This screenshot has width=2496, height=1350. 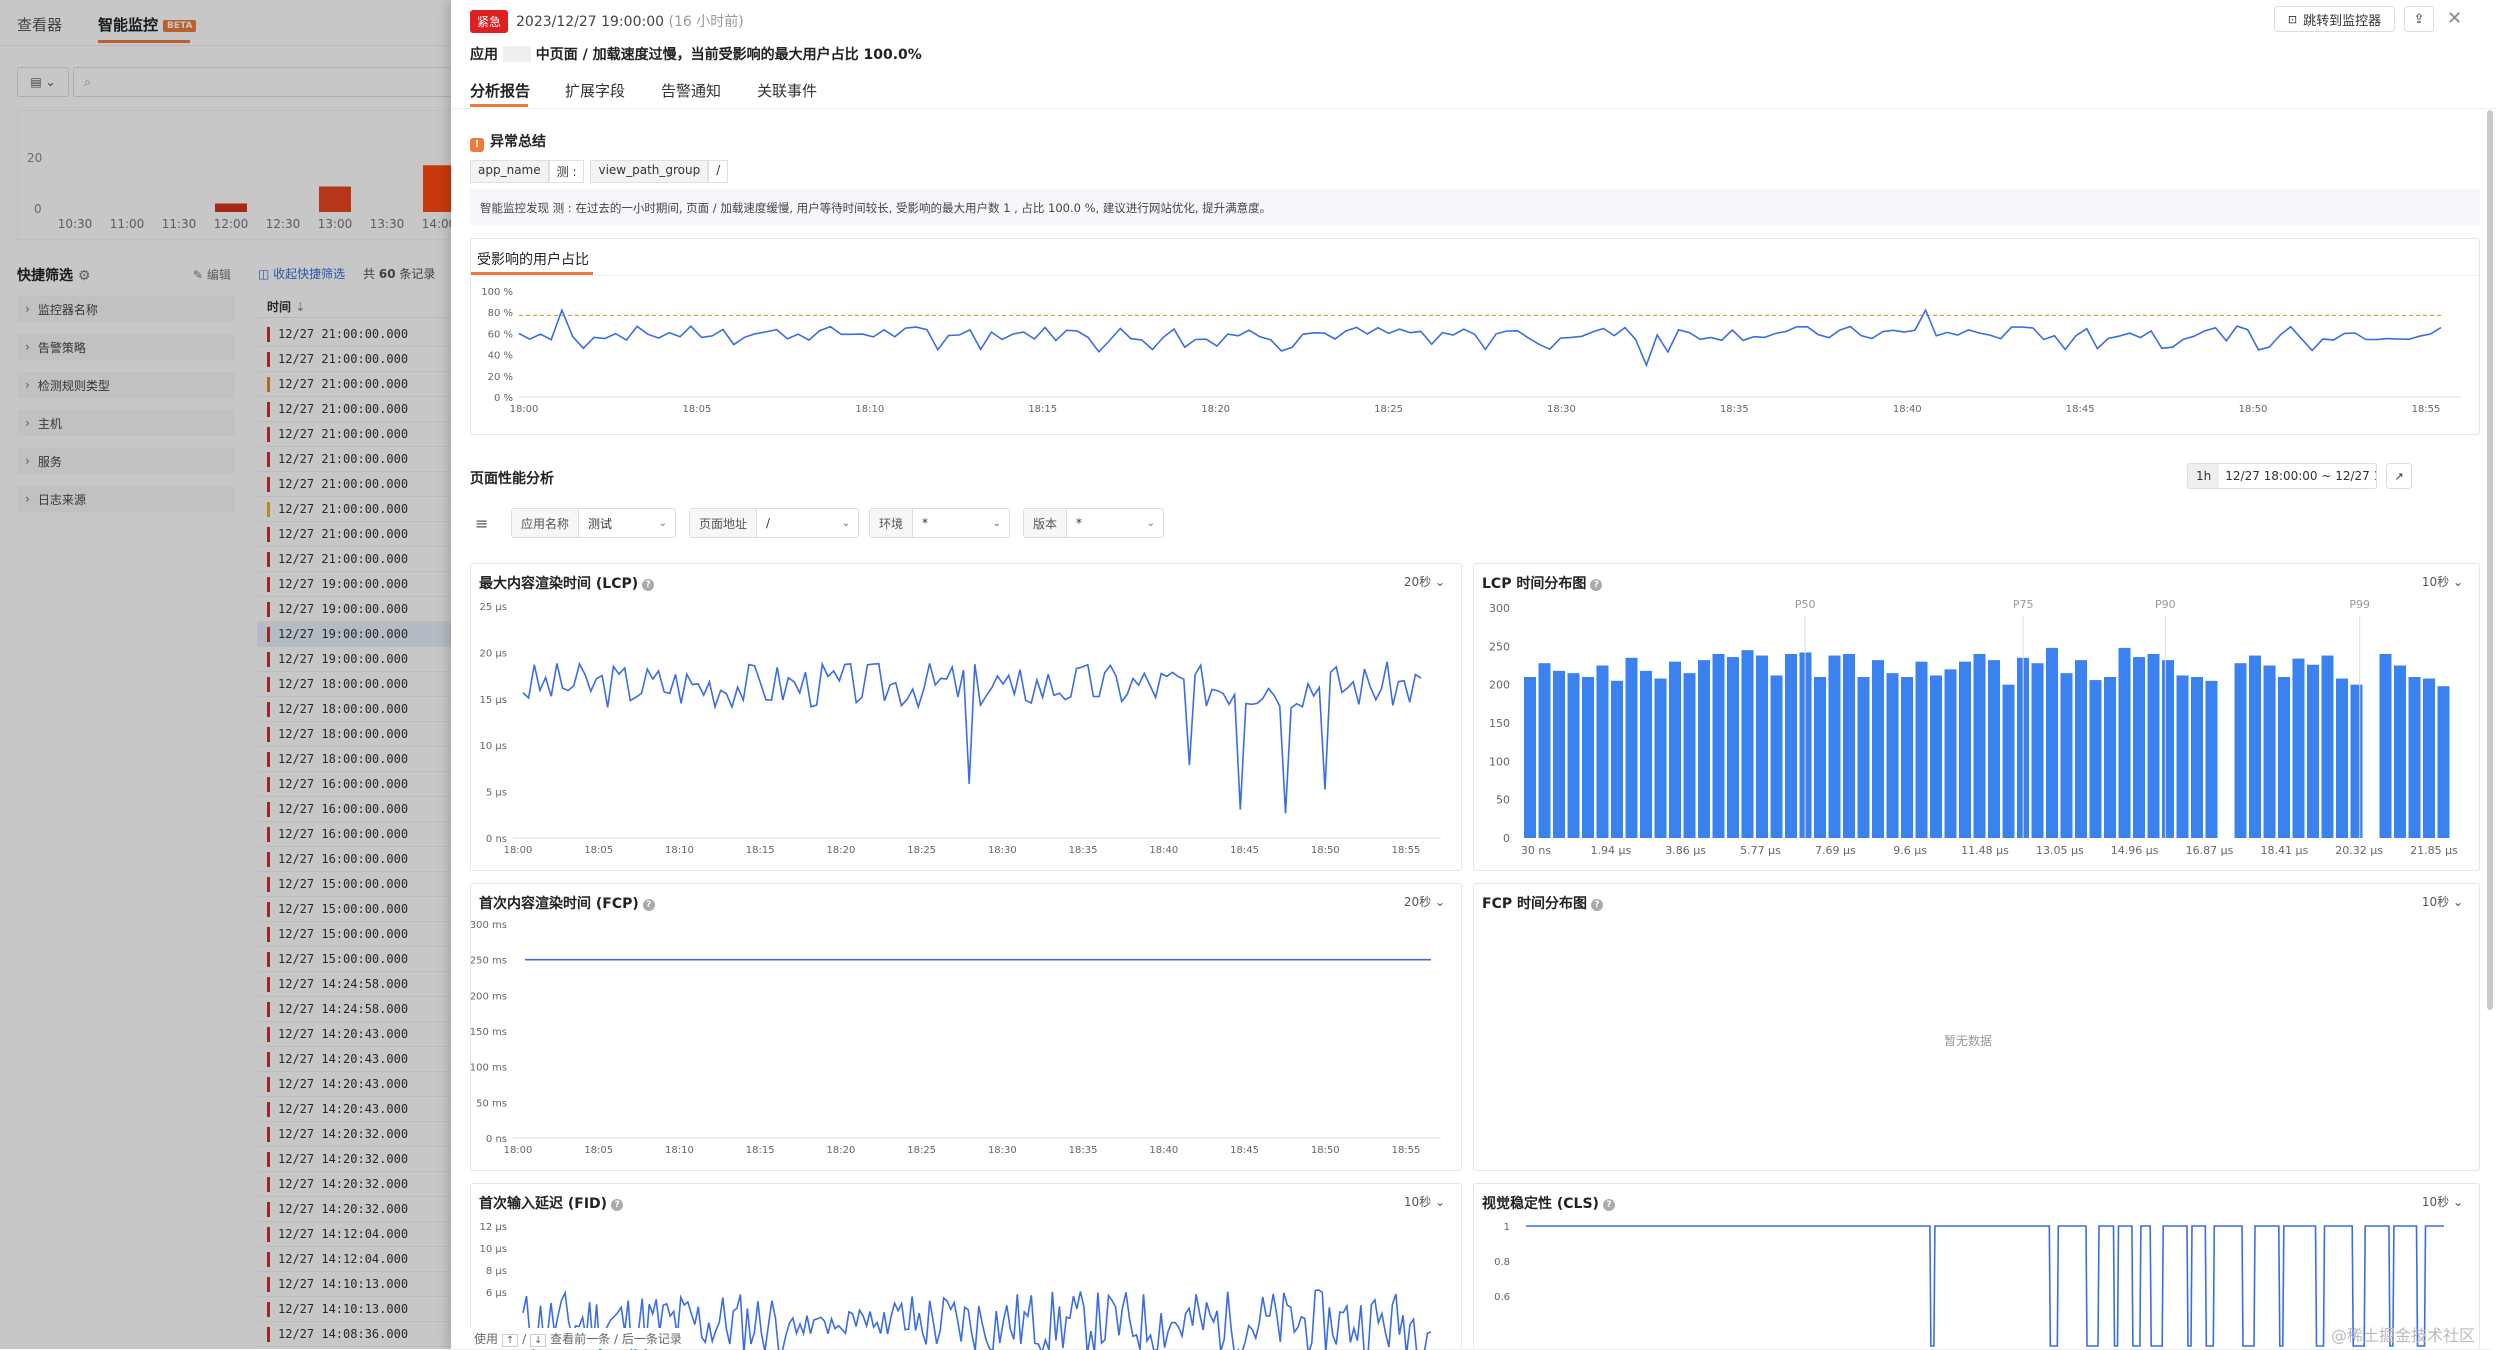 What do you see at coordinates (482, 523) in the screenshot?
I see `filter-icon: ≡` at bounding box center [482, 523].